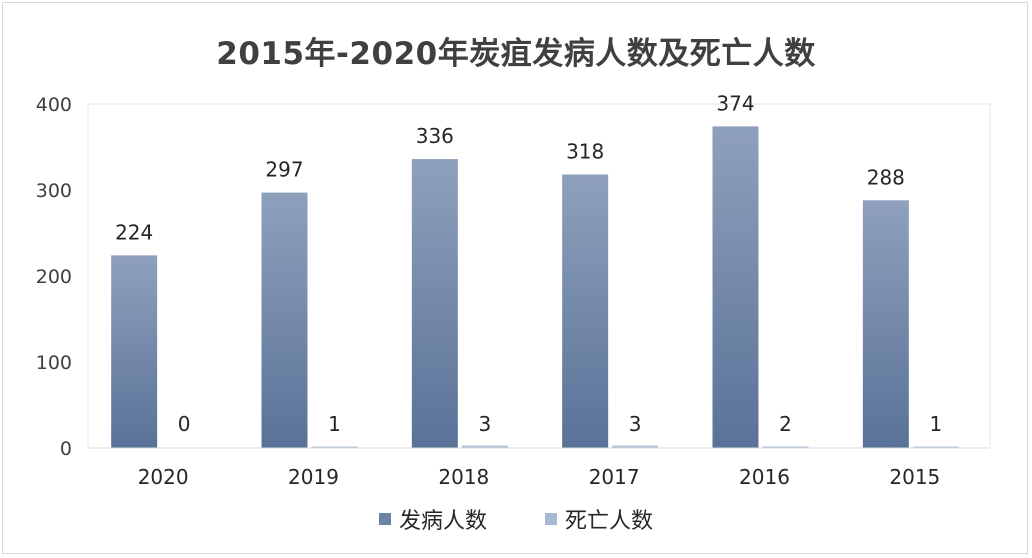 The height and width of the screenshot is (558, 1032). What do you see at coordinates (635, 424) in the screenshot?
I see `data-label-deaths-2017: 3` at bounding box center [635, 424].